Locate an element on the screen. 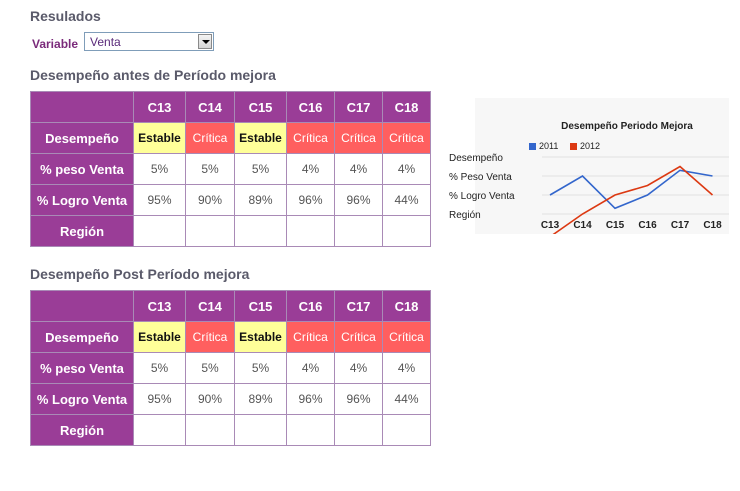 This screenshot has width=740, height=491. chevron-down-icon is located at coordinates (205, 41).